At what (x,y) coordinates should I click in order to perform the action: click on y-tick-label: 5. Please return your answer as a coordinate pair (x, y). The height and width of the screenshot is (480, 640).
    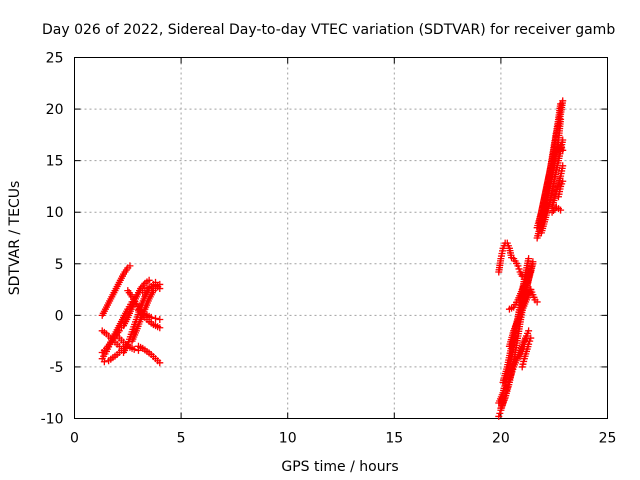
    Looking at the image, I should click on (59, 265).